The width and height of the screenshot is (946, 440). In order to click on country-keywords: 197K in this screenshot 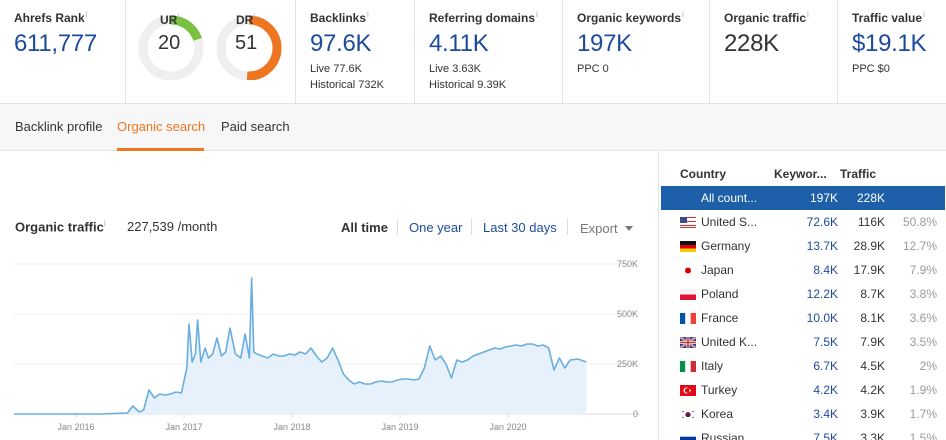, I will do `click(823, 198)`.